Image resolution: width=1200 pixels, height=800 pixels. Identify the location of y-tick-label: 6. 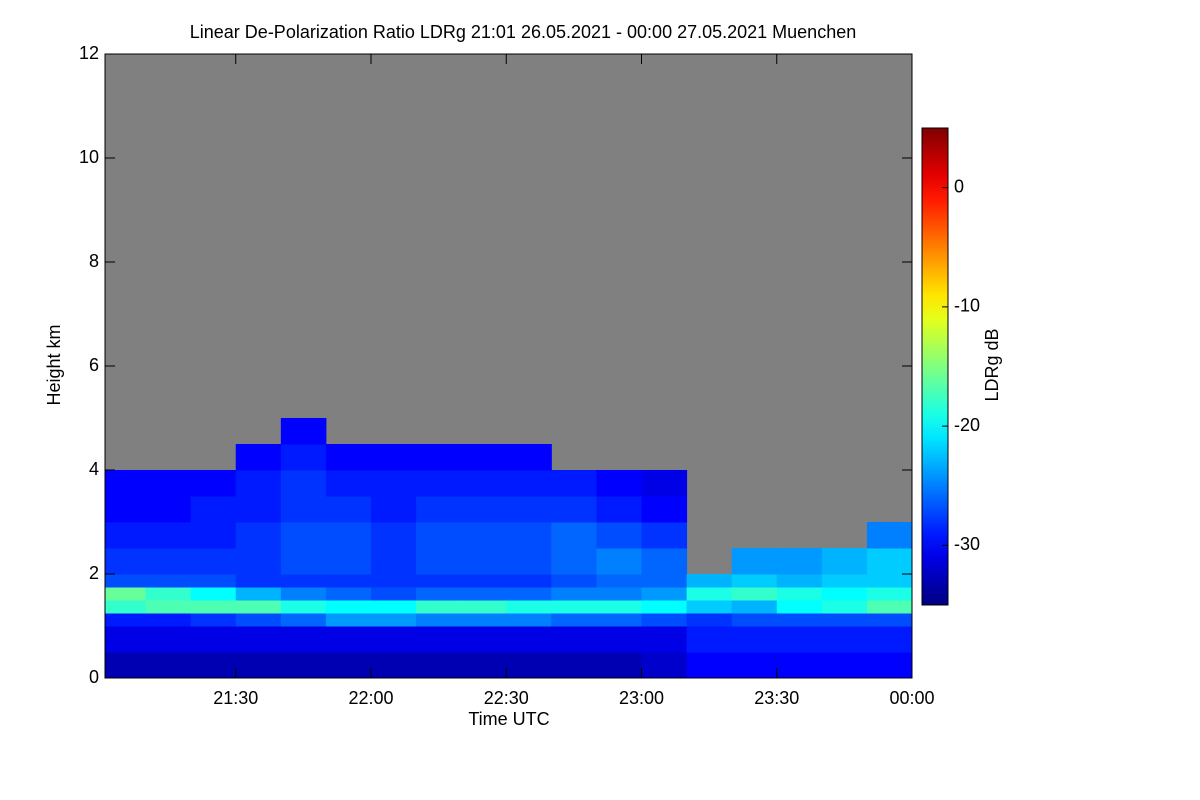
(94, 365).